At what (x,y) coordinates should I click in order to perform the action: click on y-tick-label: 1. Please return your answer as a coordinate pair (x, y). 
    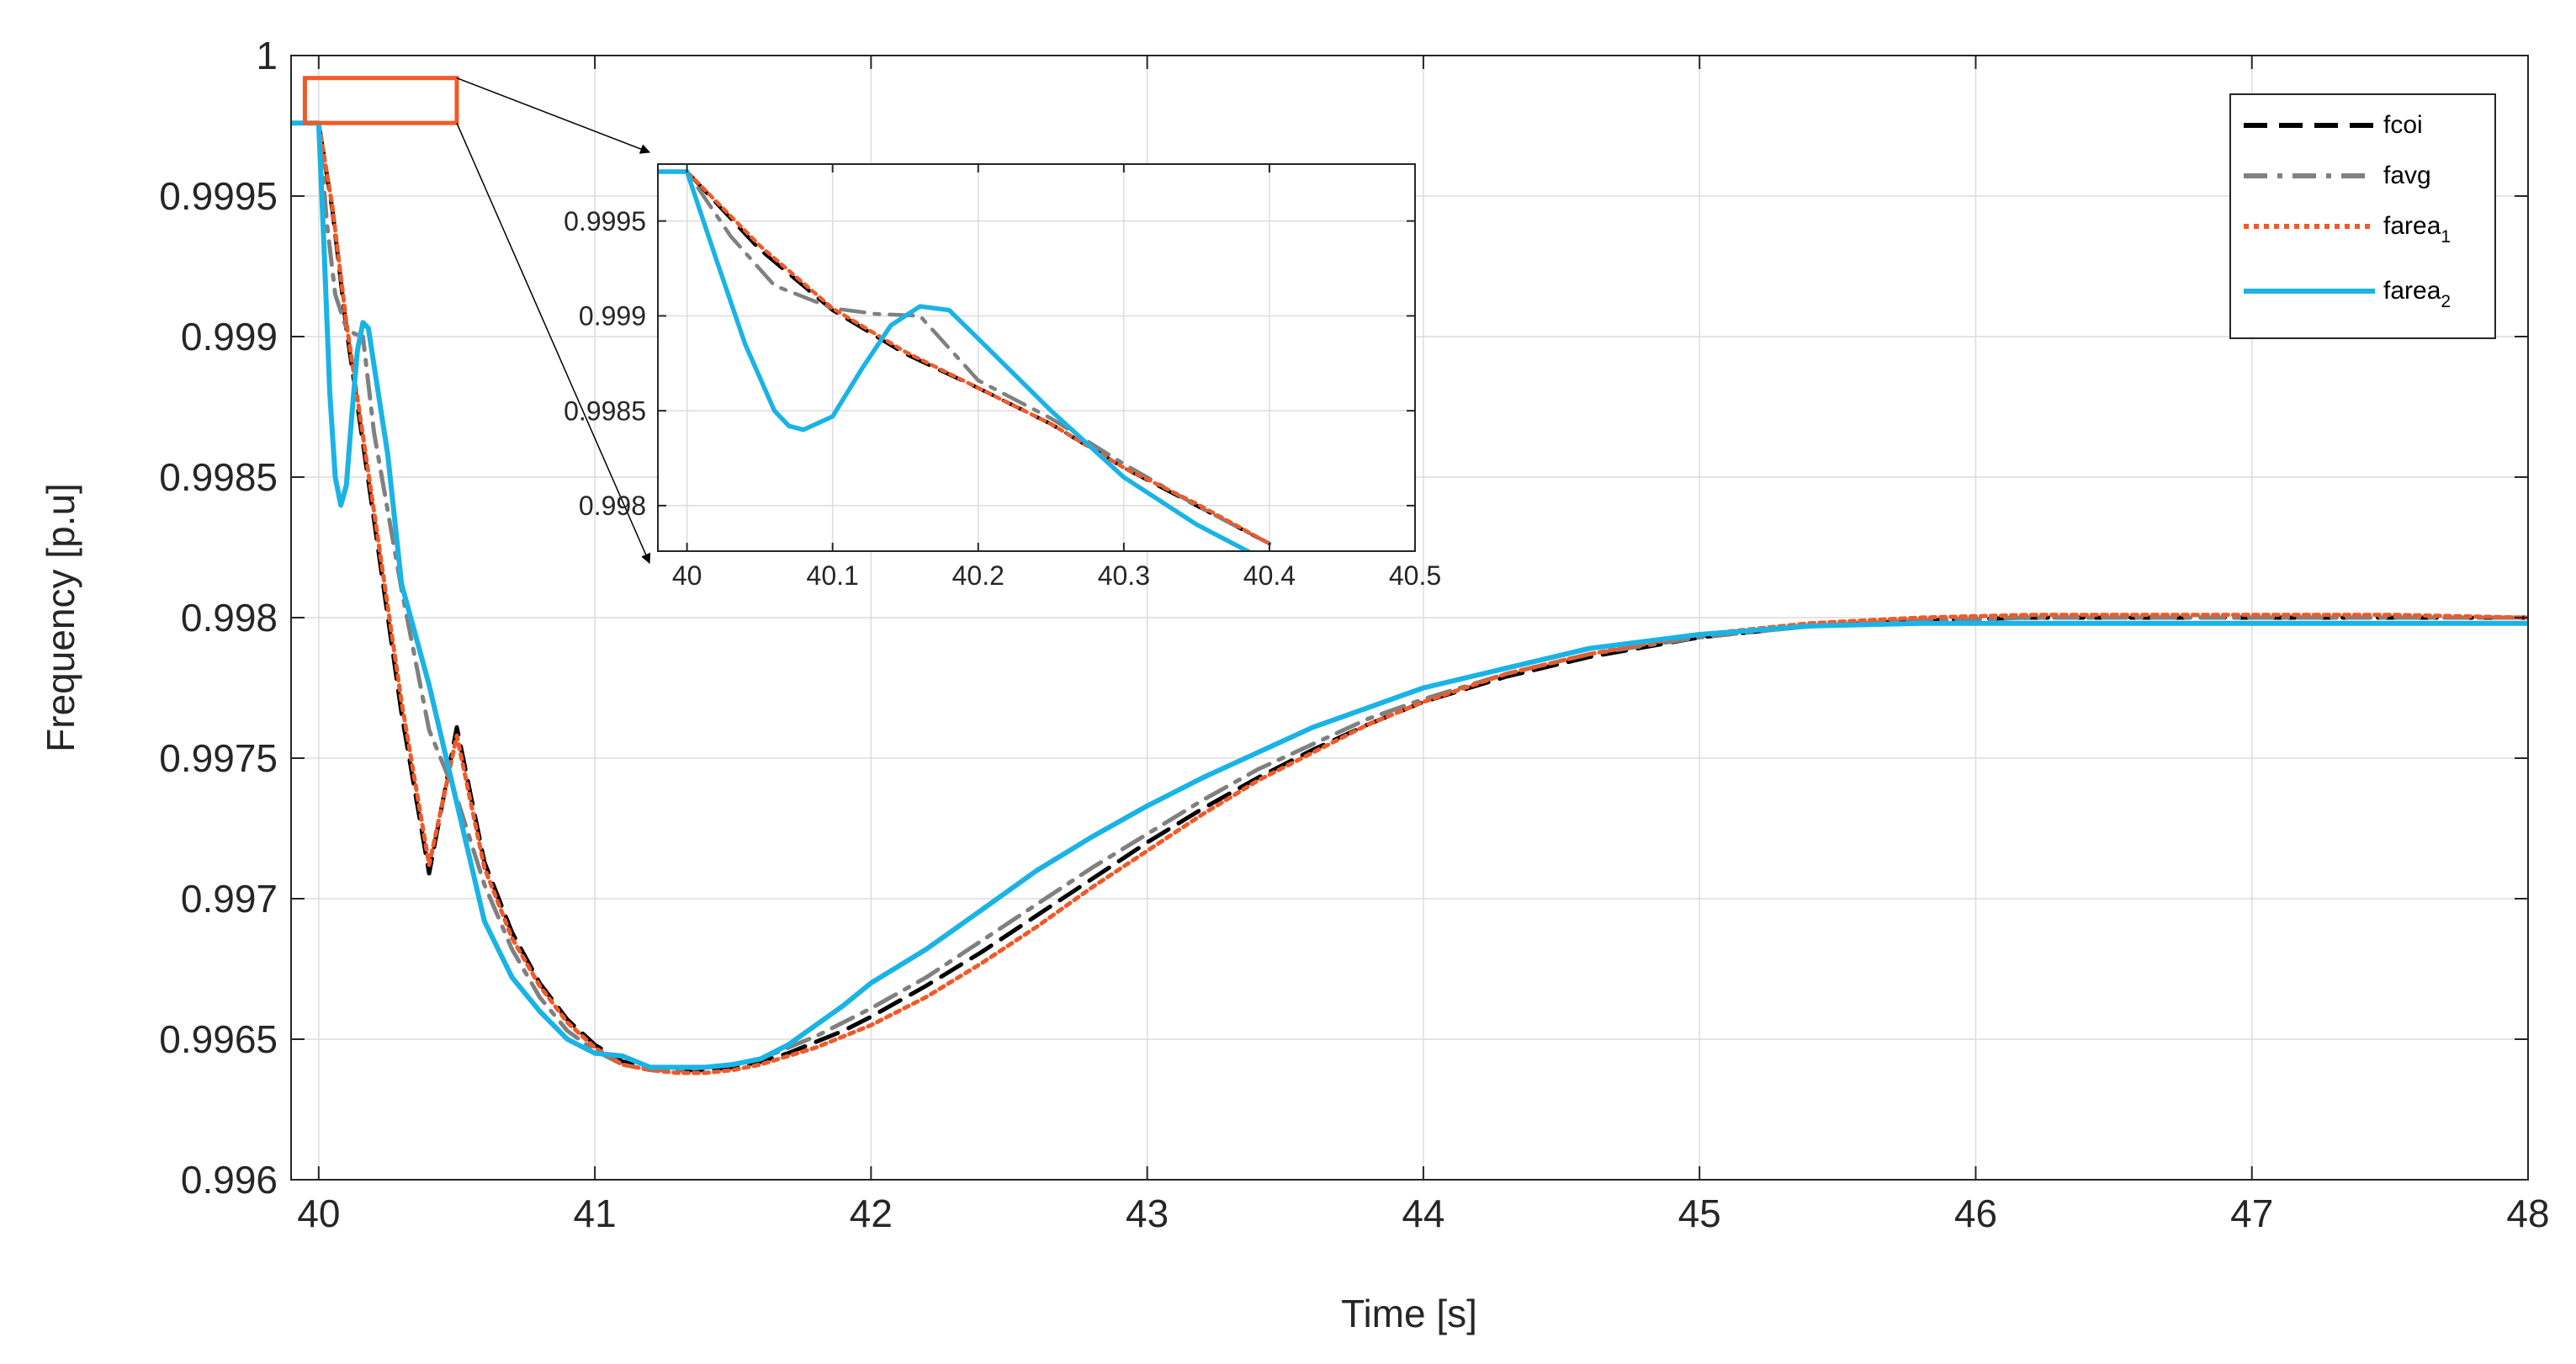
    Looking at the image, I should click on (267, 55).